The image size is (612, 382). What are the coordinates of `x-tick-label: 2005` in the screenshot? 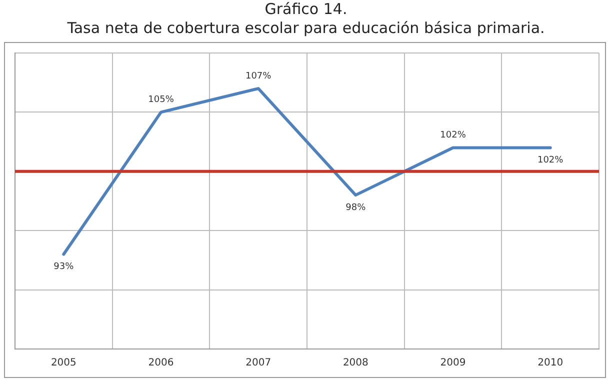 It's located at (63, 363).